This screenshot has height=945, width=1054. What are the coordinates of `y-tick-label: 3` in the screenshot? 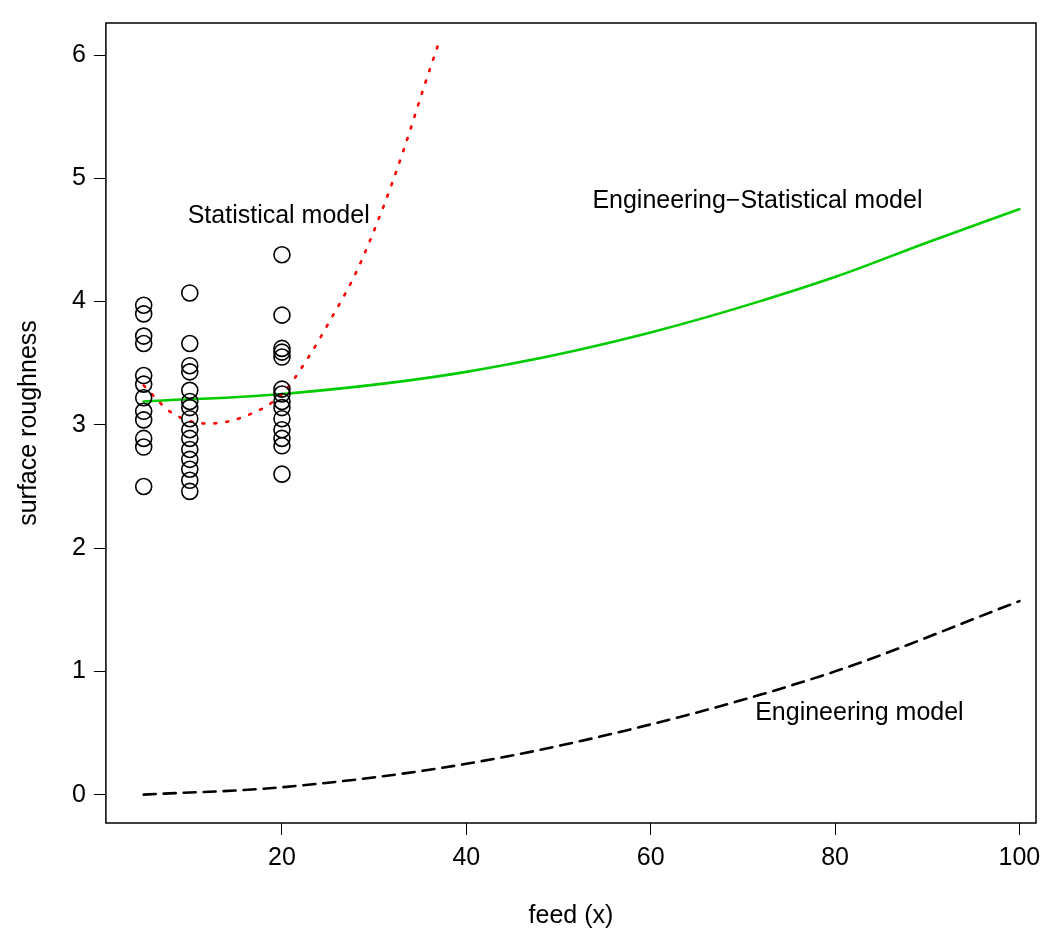 It's located at (79, 422).